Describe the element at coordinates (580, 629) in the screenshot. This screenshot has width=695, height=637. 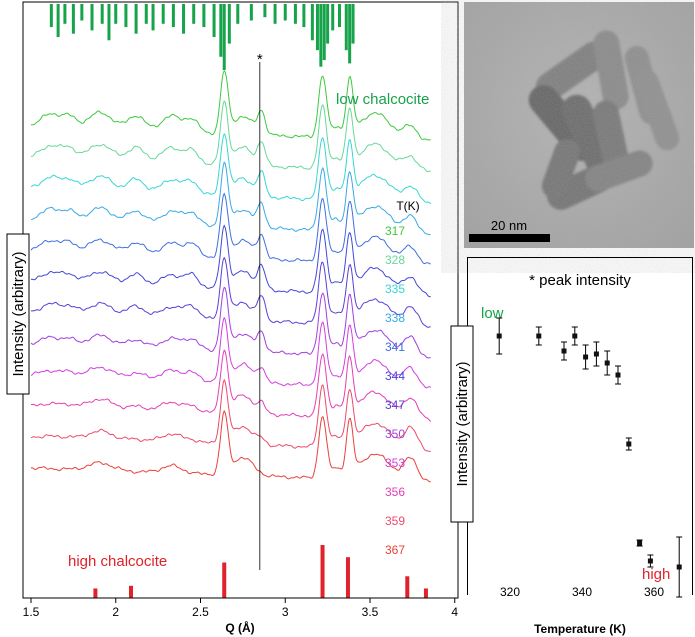
I see `temperature-axis-title: Temperature (K)` at that location.